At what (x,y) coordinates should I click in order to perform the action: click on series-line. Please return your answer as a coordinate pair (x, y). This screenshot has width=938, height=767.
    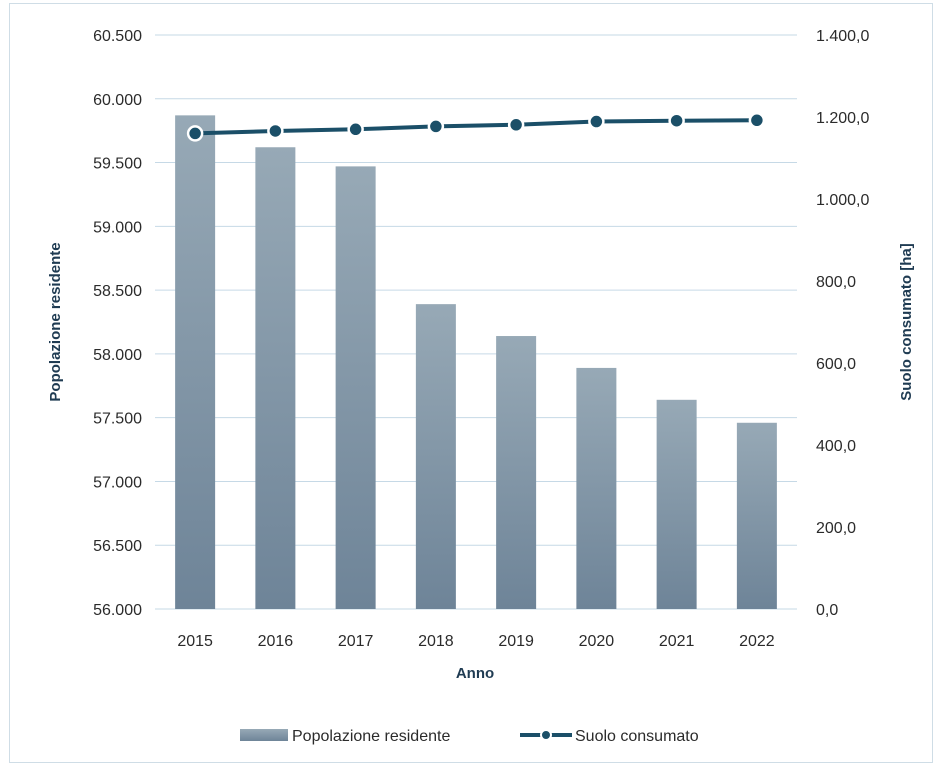
    Looking at the image, I should click on (476, 127).